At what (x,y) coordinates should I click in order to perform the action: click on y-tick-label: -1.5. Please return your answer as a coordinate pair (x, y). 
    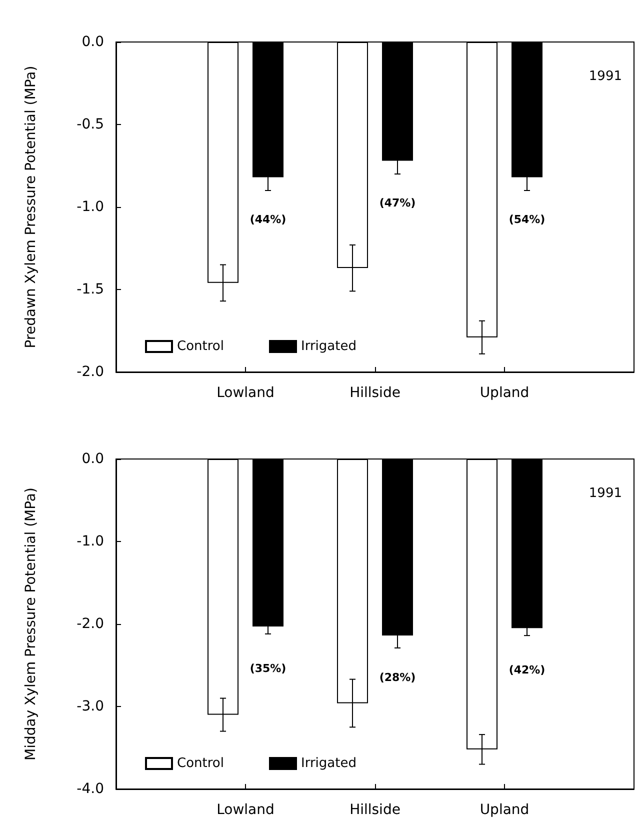
    Looking at the image, I should click on (90, 290).